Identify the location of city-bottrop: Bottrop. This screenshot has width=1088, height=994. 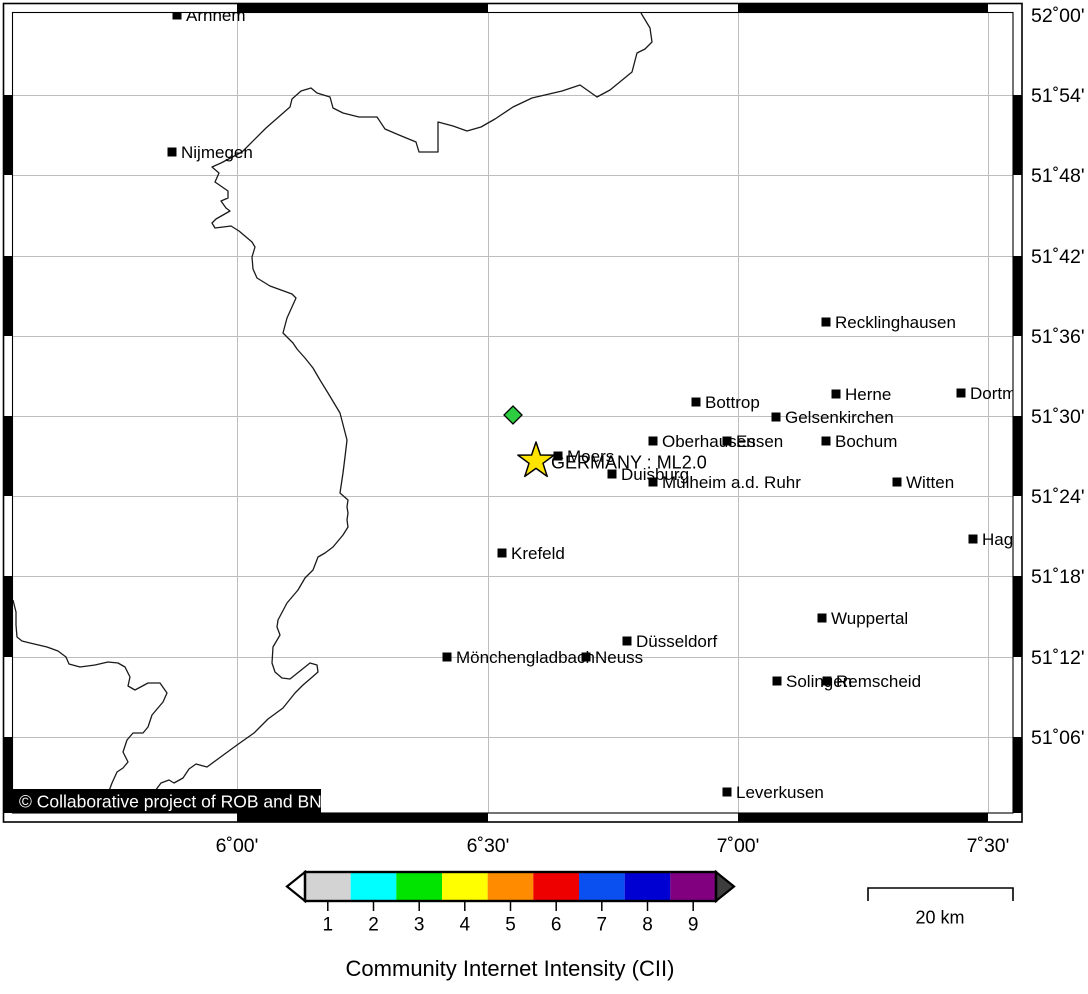
(725, 402).